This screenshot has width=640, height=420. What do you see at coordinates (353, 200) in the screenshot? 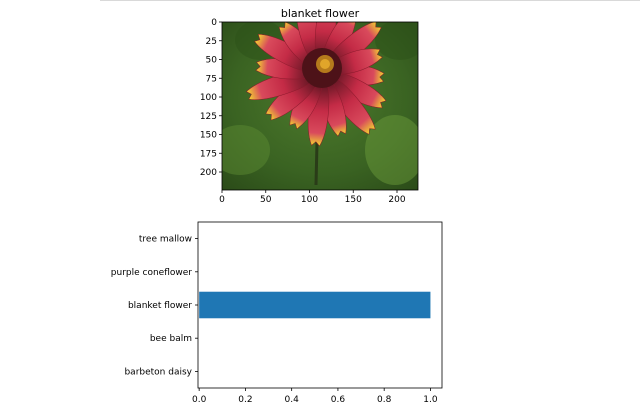
I see `image-x-tick-label: 150` at bounding box center [353, 200].